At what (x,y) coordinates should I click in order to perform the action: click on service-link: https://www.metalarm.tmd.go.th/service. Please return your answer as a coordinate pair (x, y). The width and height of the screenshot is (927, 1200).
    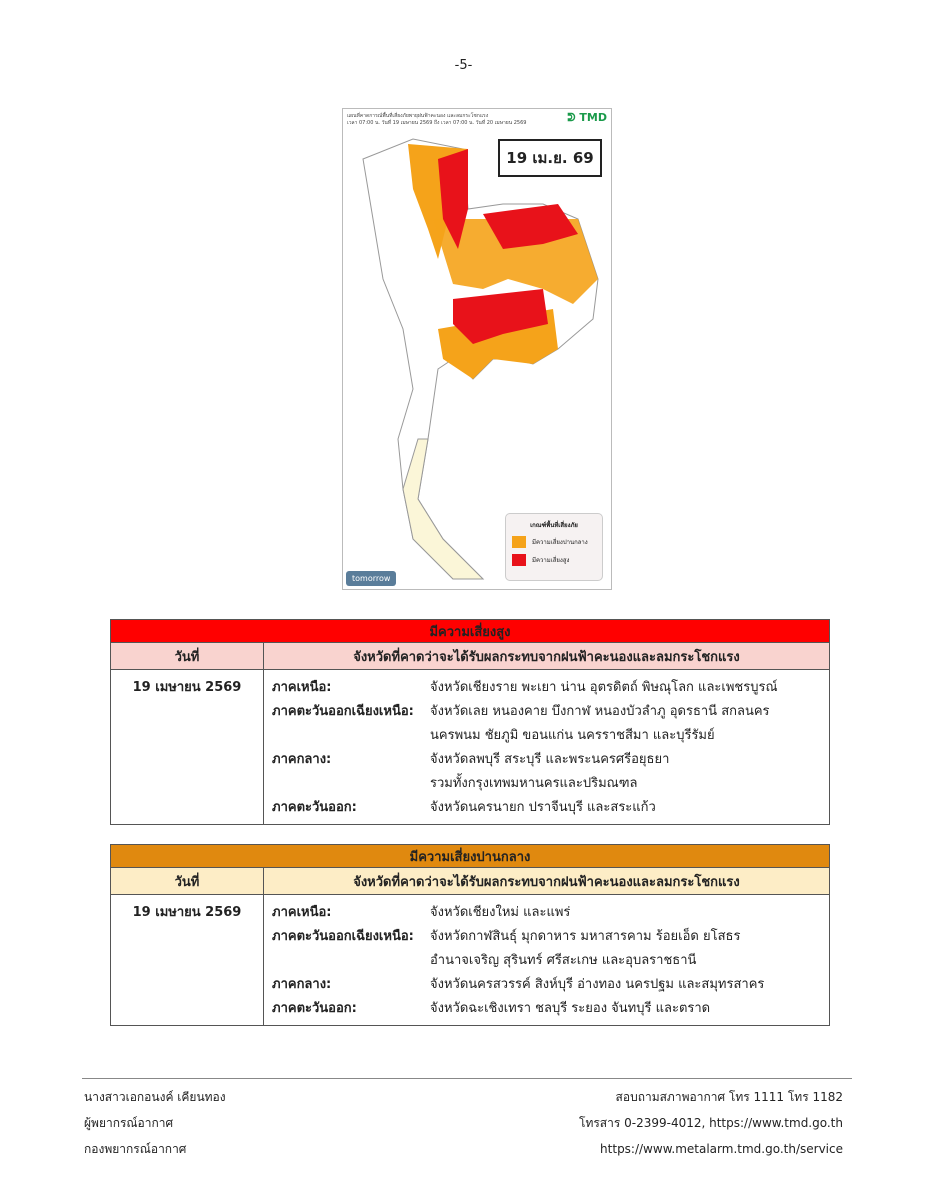
    Looking at the image, I should click on (721, 1149).